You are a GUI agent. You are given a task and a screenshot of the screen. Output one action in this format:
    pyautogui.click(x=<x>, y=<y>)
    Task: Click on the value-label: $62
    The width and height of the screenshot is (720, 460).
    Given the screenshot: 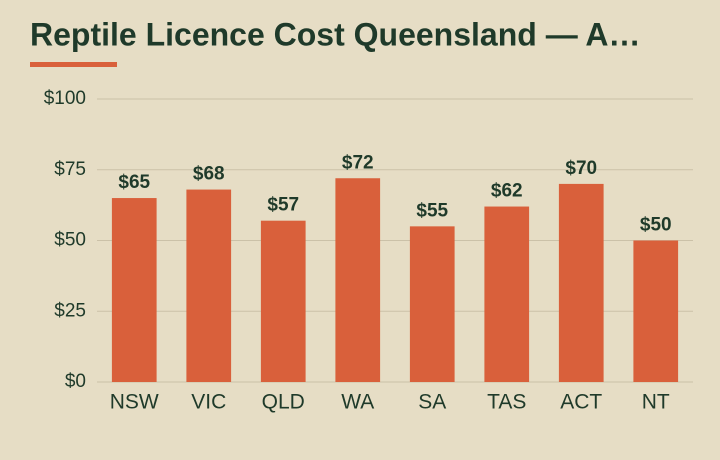 What is the action you would take?
    pyautogui.click(x=507, y=191)
    